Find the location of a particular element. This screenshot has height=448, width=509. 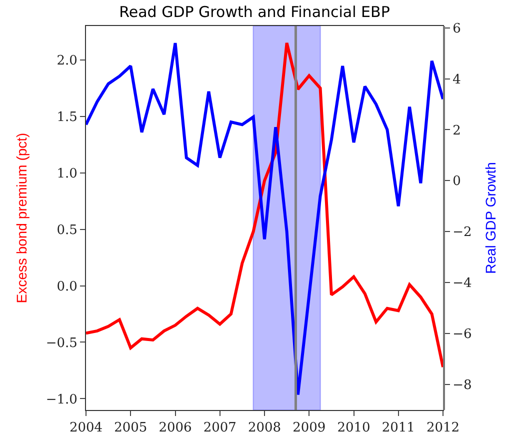

y-tick-label: −0.5 is located at coordinates (62, 343).